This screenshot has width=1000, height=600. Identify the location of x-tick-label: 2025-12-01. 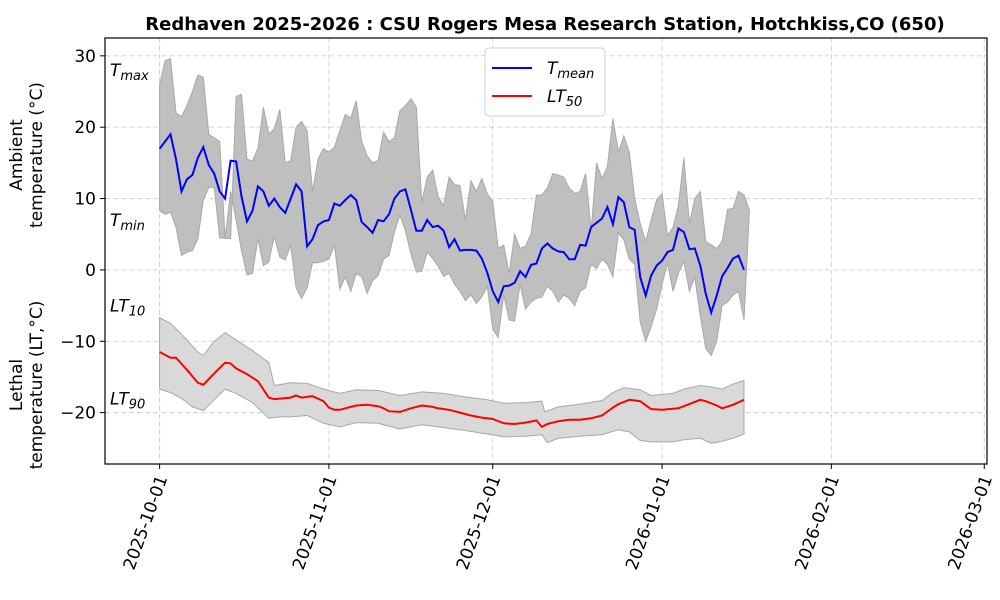
(479, 523).